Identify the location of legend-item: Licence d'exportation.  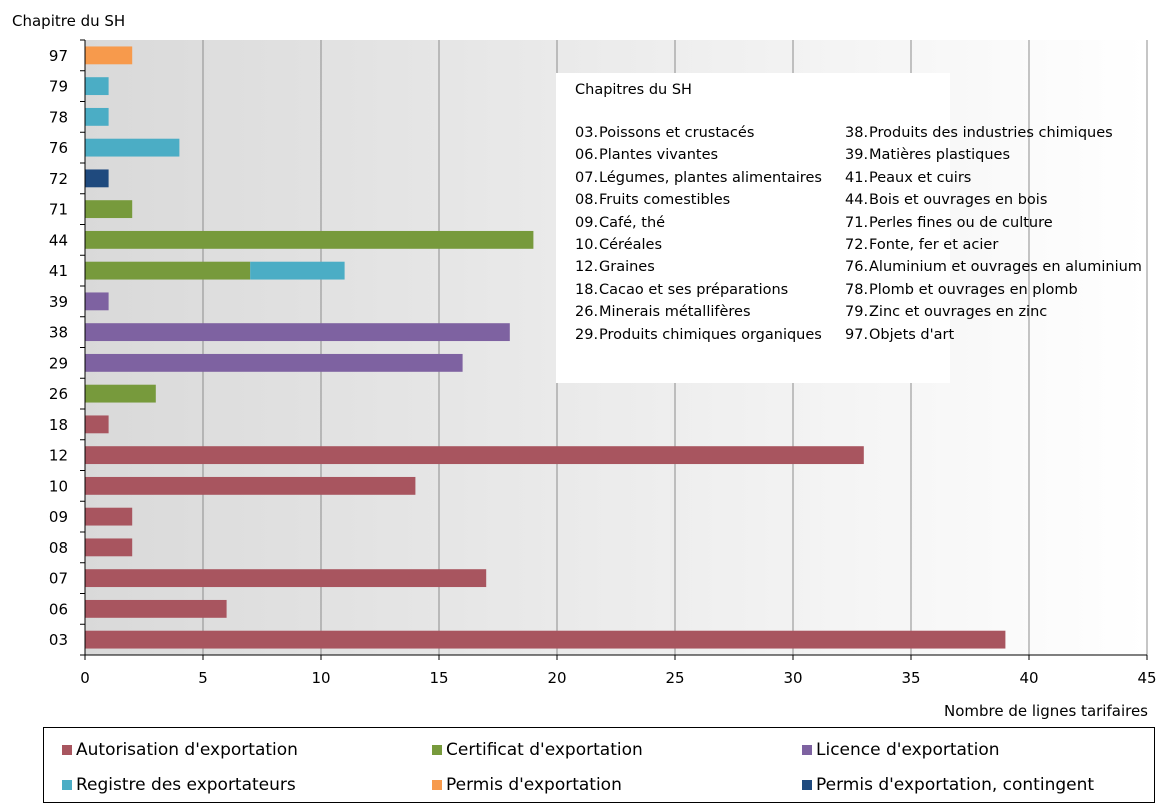
(901, 750).